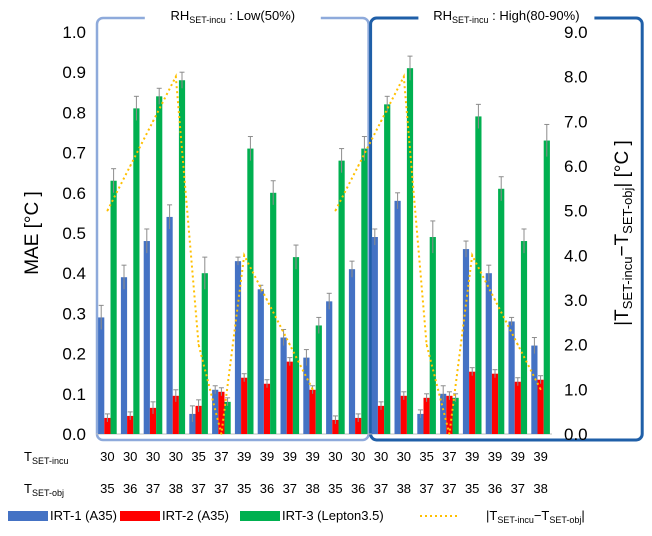 The image size is (652, 536). What do you see at coordinates (198, 456) in the screenshot?
I see `x-tick-label-incu: 35` at bounding box center [198, 456].